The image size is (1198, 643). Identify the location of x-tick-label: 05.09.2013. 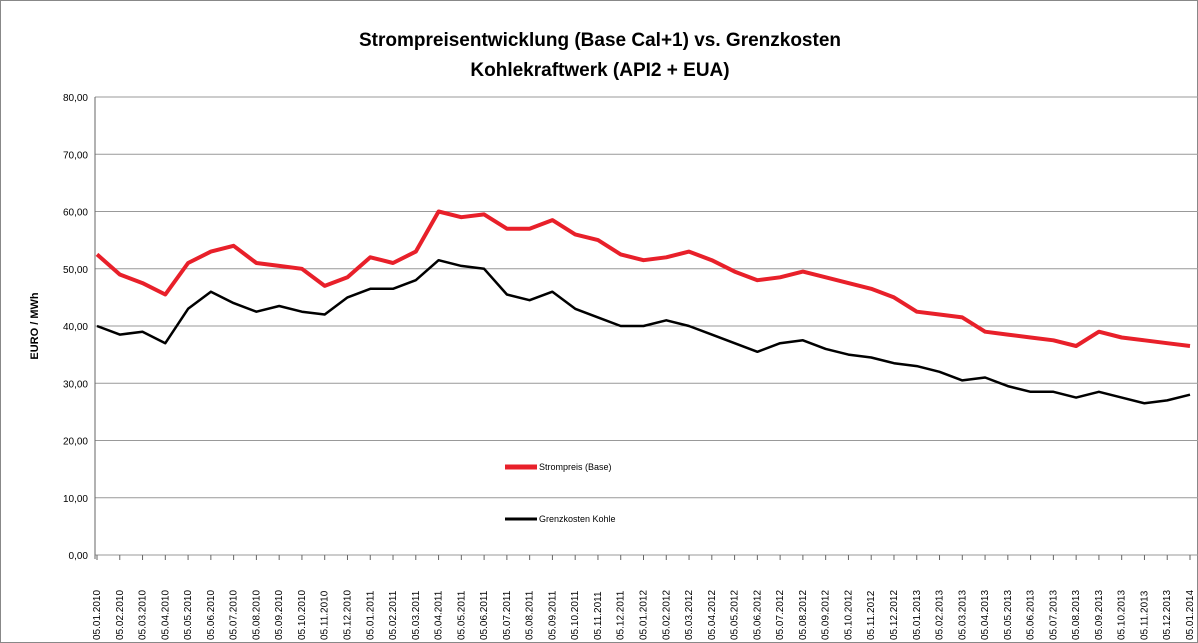
(1099, 615).